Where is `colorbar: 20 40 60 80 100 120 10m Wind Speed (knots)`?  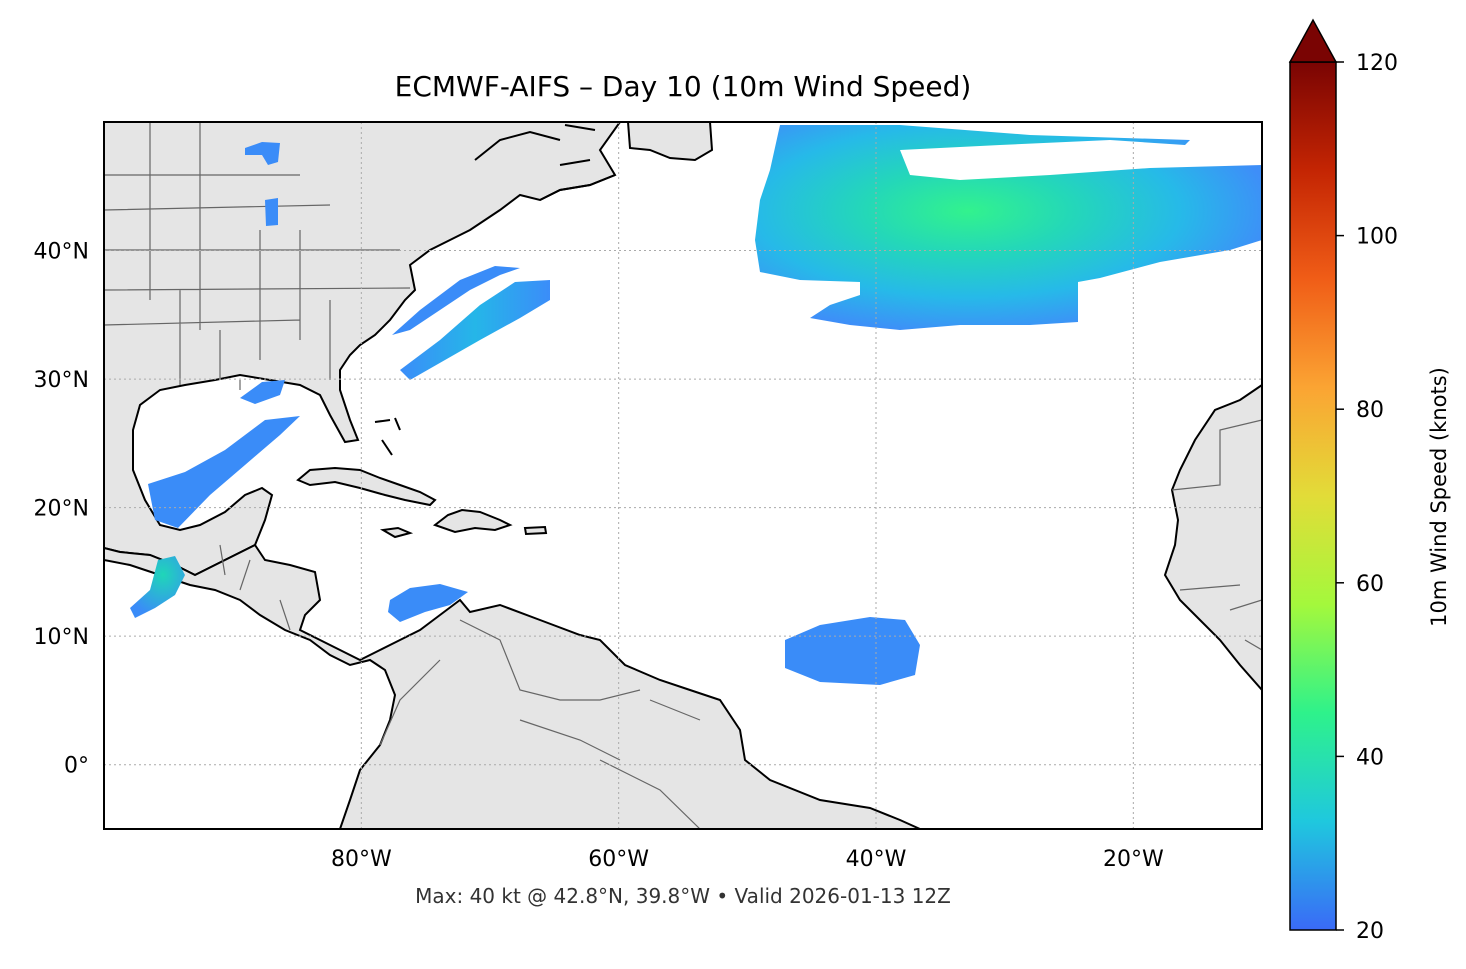 colorbar: 20 40 60 80 100 120 10m Wind Speed (knots) is located at coordinates (1369, 481).